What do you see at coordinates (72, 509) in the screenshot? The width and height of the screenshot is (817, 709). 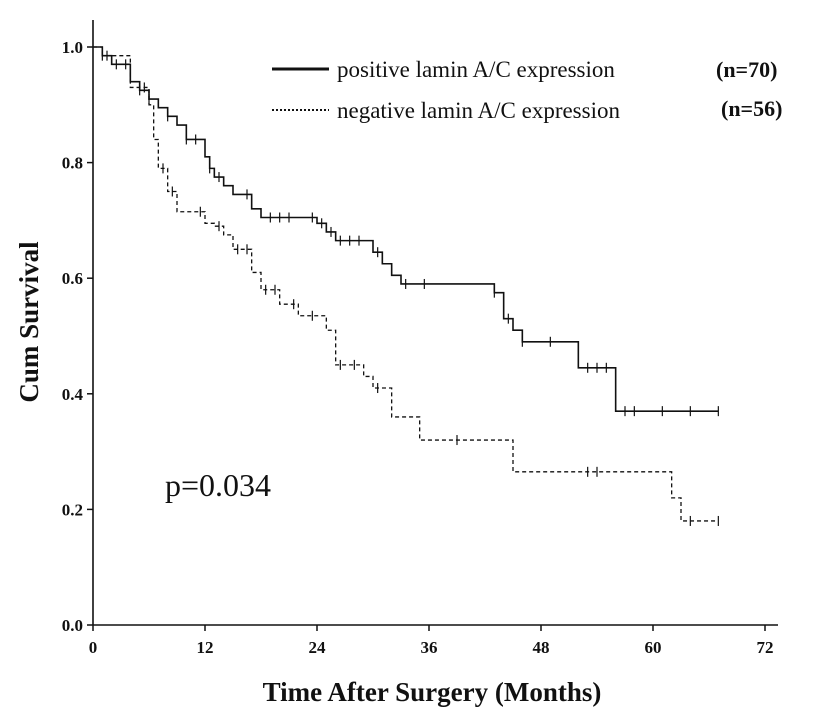 I see `y-tick-label: 0.2` at bounding box center [72, 509].